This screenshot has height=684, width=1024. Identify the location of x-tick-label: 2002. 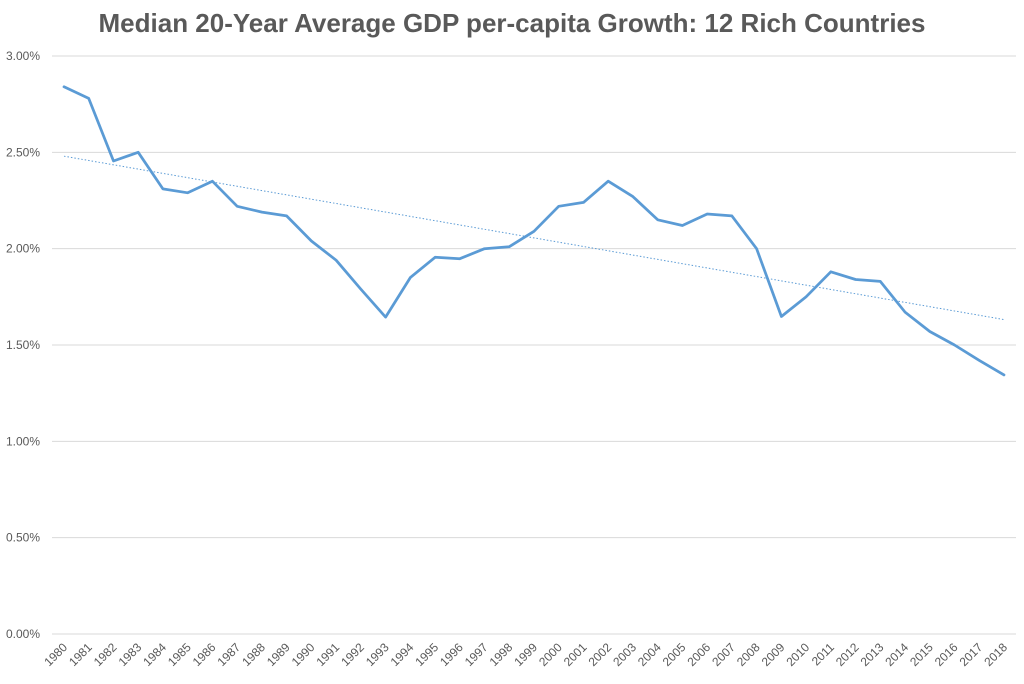
(600, 654).